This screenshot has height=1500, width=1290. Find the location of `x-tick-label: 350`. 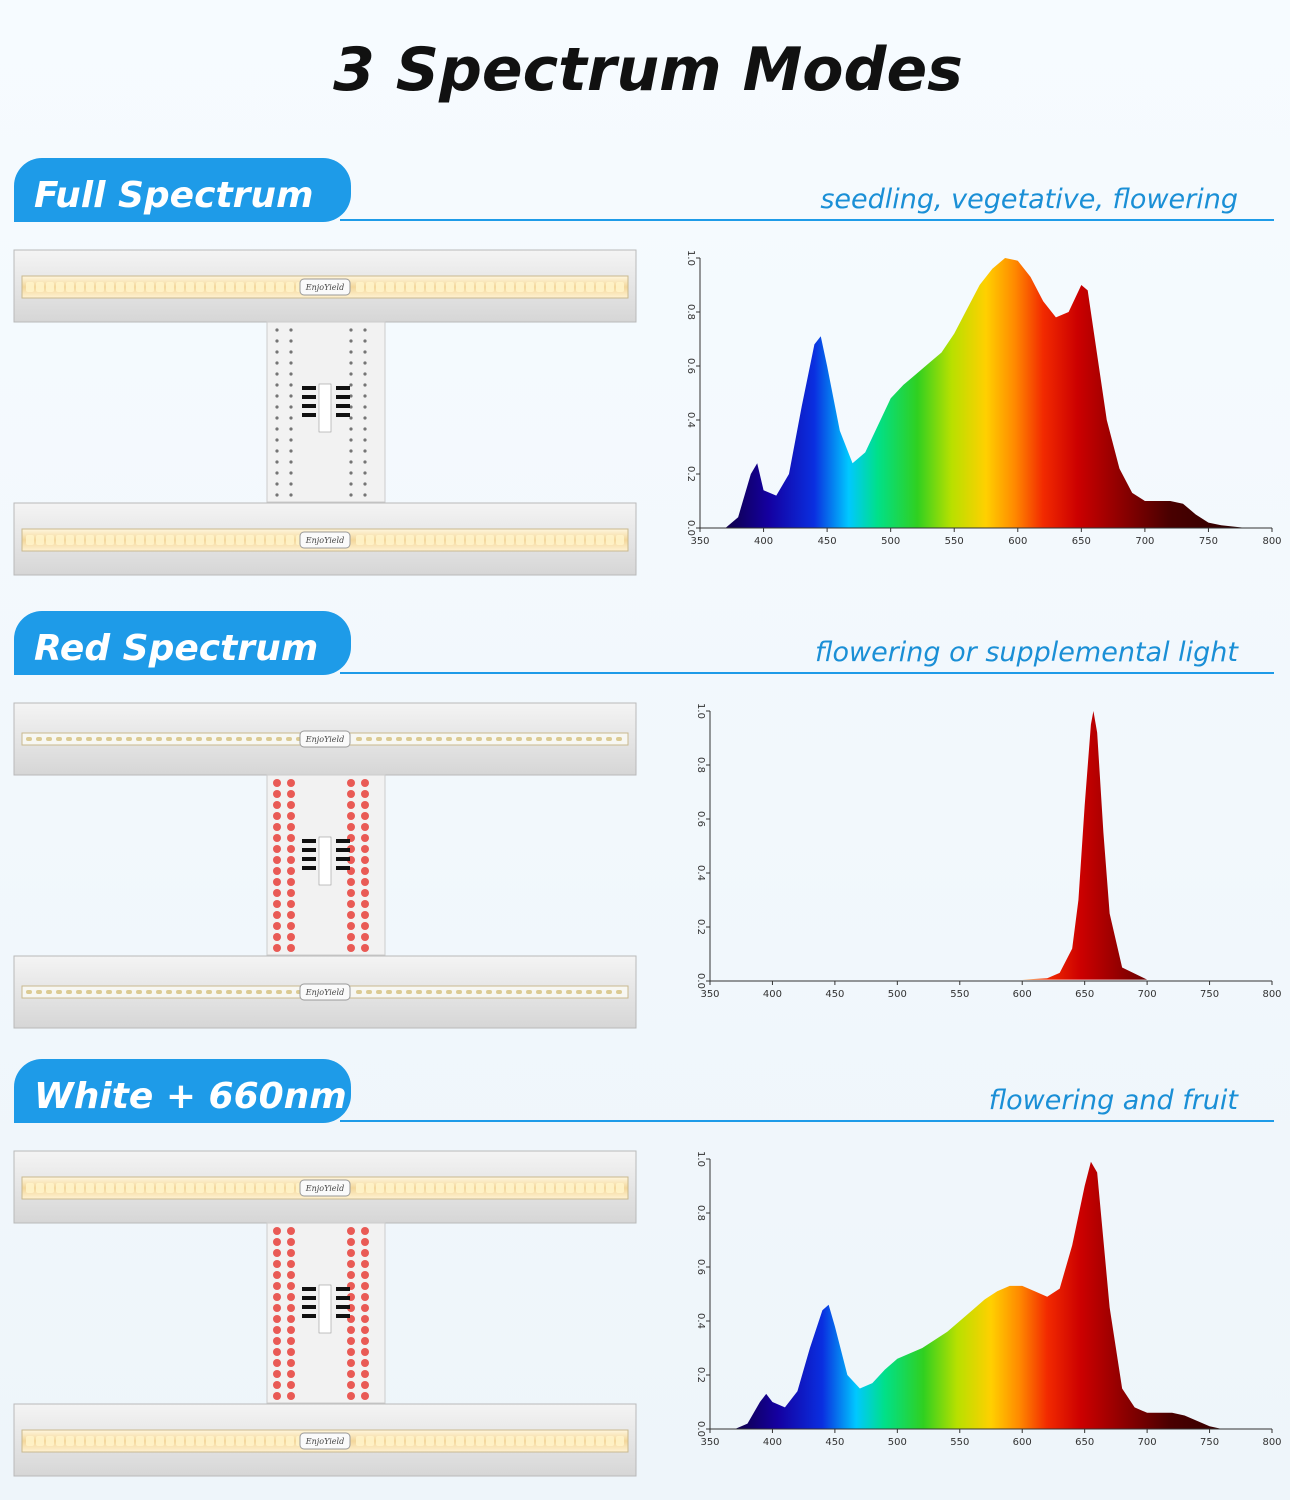

x-tick-label: 350 is located at coordinates (699, 541).